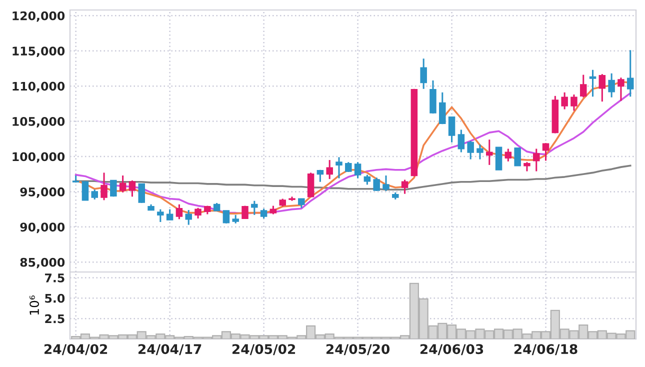 The width and height of the screenshot is (645, 367). What do you see at coordinates (546, 350) in the screenshot?
I see `x-tick-label: 24/06/18` at bounding box center [546, 350].